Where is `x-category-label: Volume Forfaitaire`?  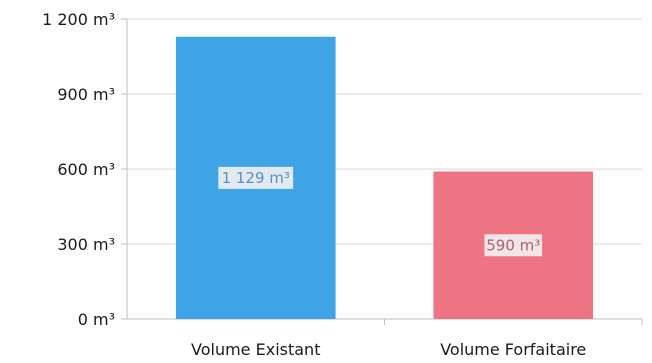 x-category-label: Volume Forfaitaire is located at coordinates (513, 349).